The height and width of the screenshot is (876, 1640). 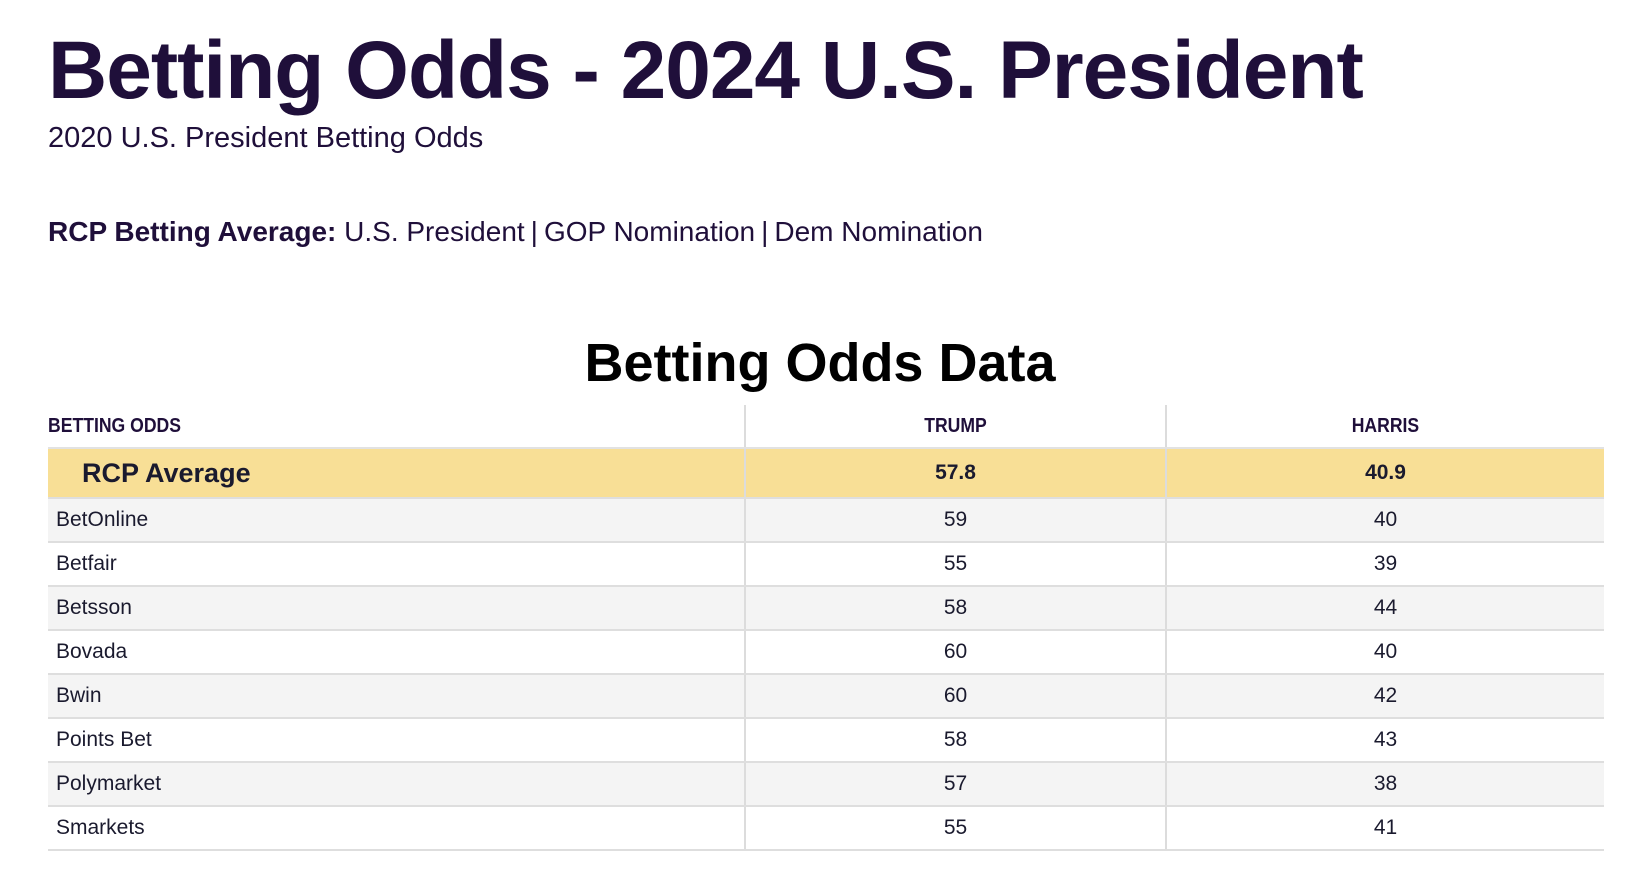 I want to click on bookmaker-name: Bwin, so click(x=396, y=696).